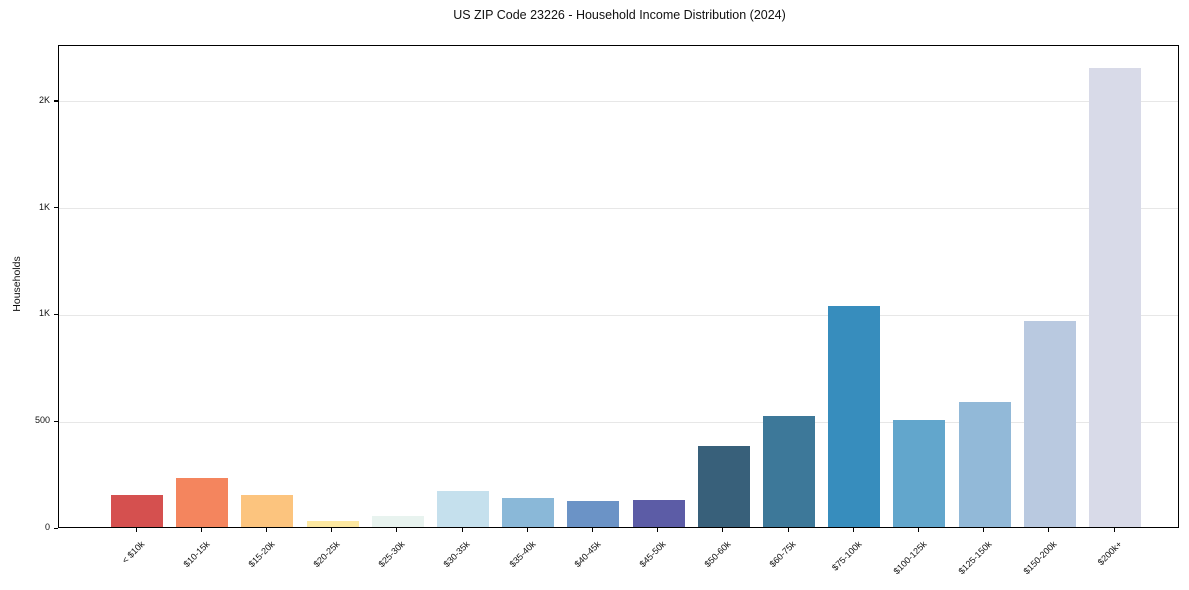 The width and height of the screenshot is (1189, 590). I want to click on x-tick-label: $15-20k, so click(261, 554).